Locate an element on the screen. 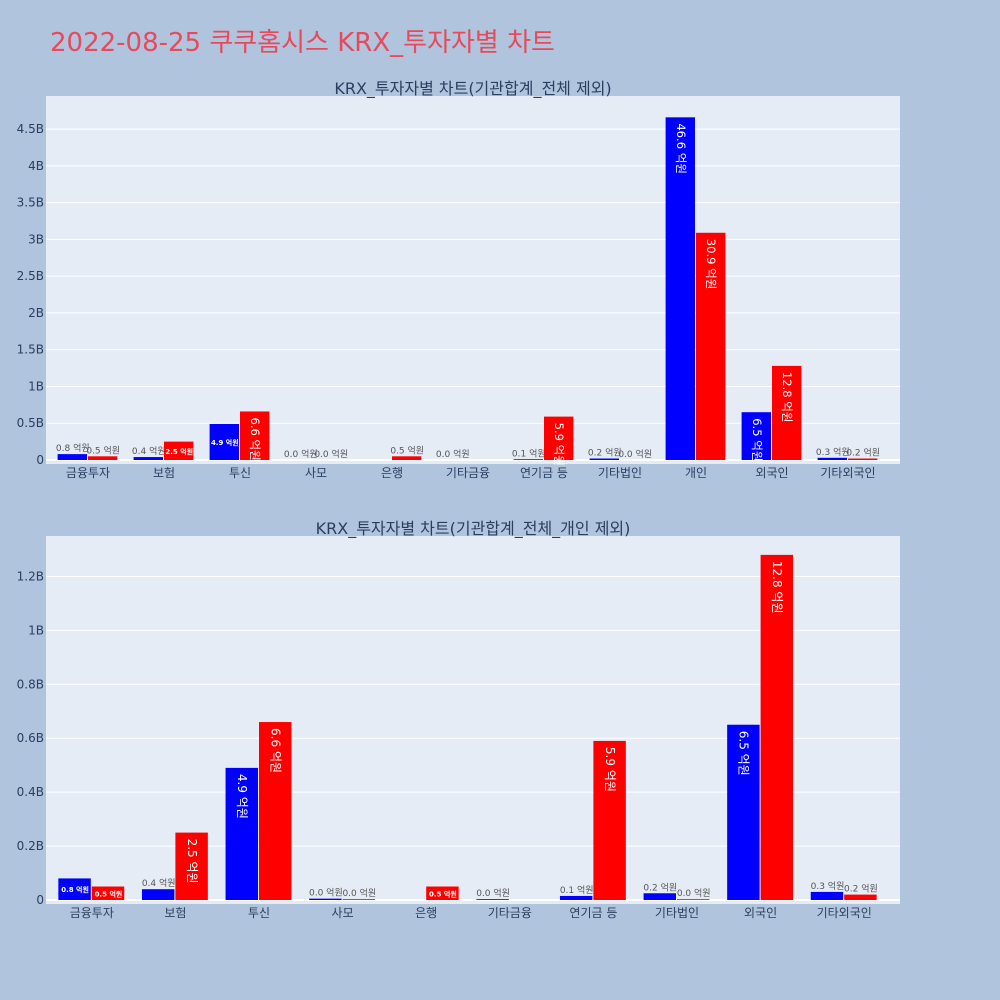  y-tick-label: 3.5B is located at coordinates (30, 203).